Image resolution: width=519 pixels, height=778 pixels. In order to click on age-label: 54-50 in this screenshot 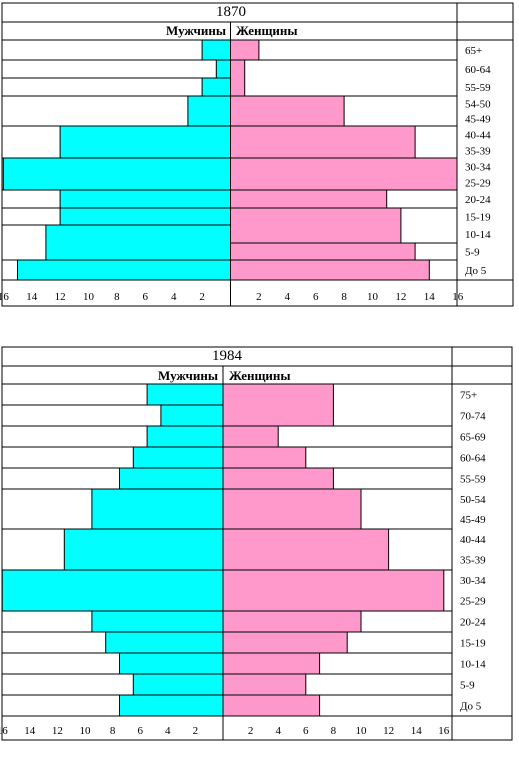, I will do `click(478, 105)`.